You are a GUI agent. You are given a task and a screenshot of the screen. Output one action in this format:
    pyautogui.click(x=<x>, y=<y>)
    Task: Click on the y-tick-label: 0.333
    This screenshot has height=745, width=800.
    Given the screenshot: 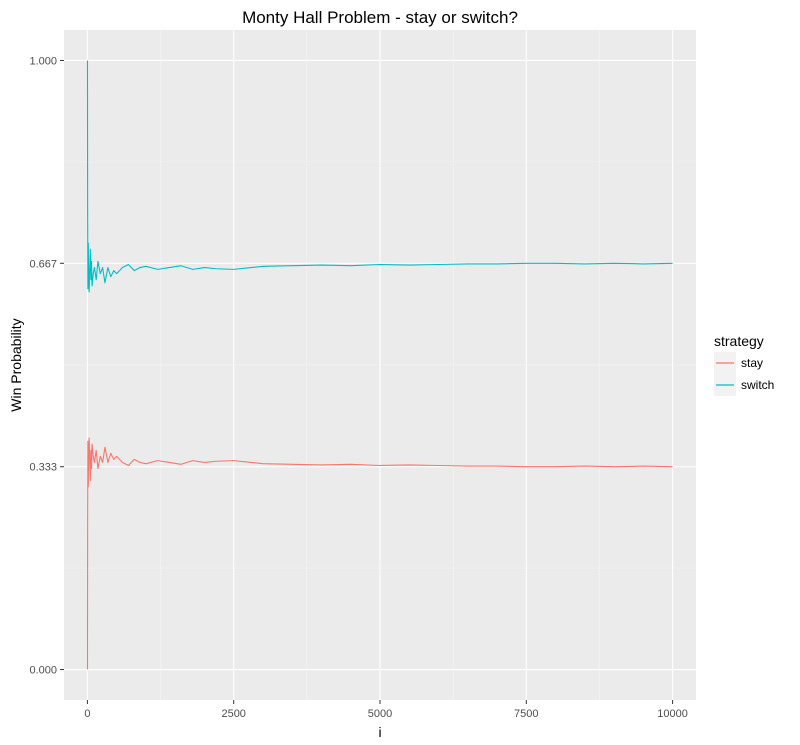 What is the action you would take?
    pyautogui.click(x=43, y=468)
    